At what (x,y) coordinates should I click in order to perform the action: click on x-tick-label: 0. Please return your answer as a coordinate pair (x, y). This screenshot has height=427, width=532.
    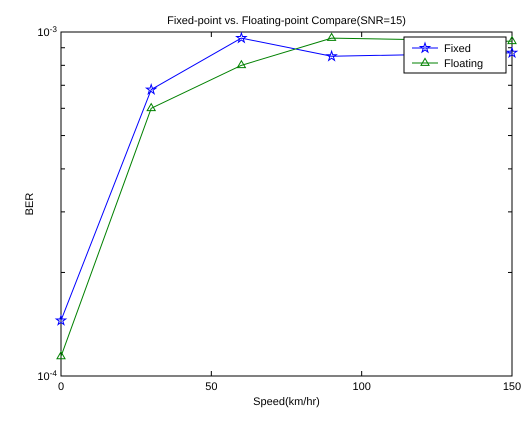
    Looking at the image, I should click on (61, 387).